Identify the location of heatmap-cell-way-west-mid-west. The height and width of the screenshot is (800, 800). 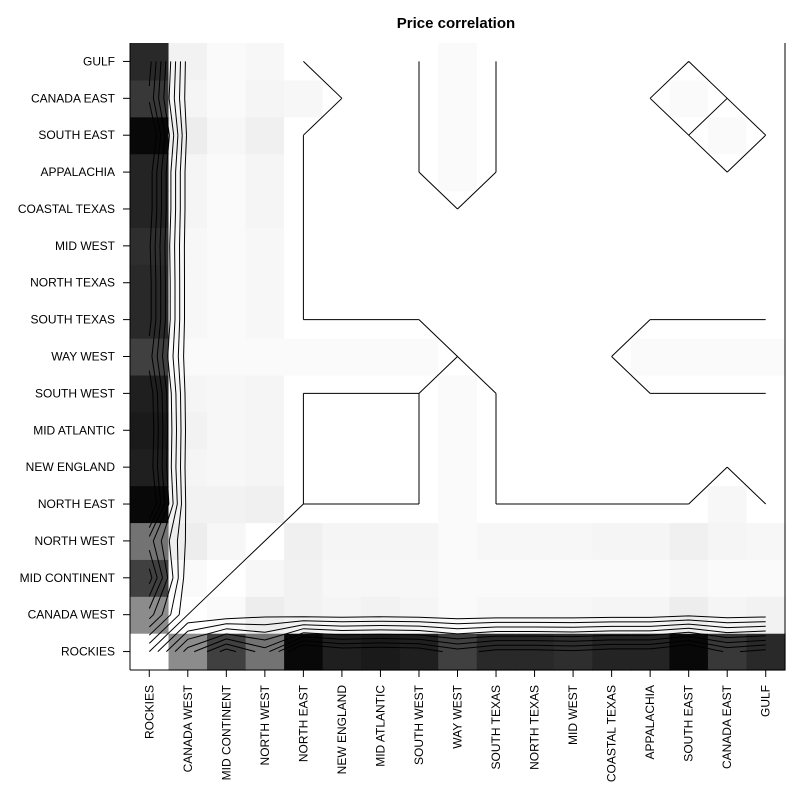
(573, 357).